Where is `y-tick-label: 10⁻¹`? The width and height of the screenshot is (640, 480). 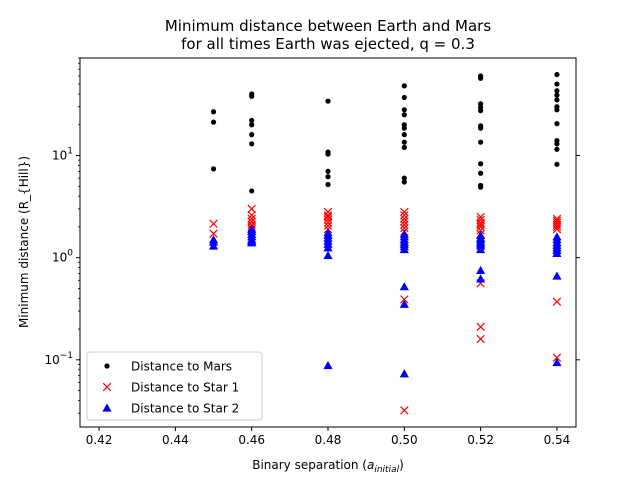
y-tick-label: 10⁻¹ is located at coordinates (58, 359).